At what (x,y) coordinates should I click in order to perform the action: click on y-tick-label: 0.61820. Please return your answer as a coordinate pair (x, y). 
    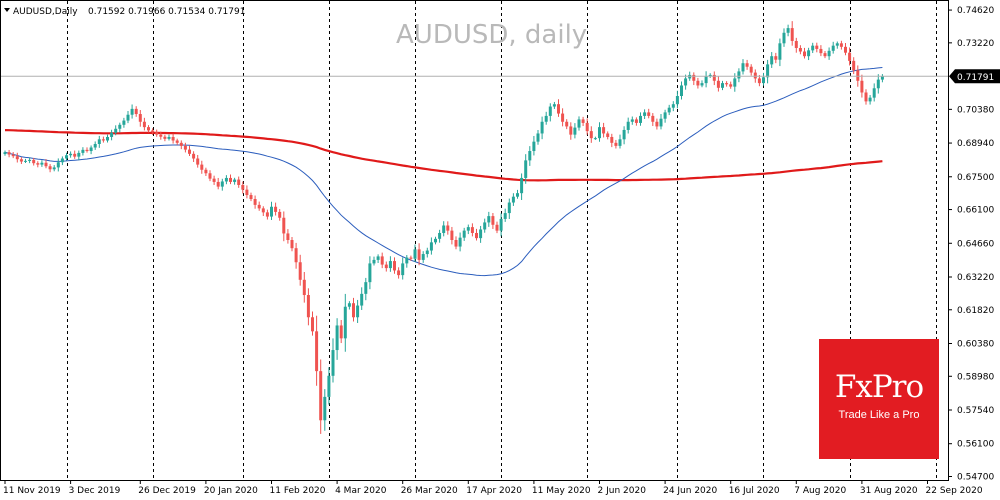
    Looking at the image, I should click on (975, 311).